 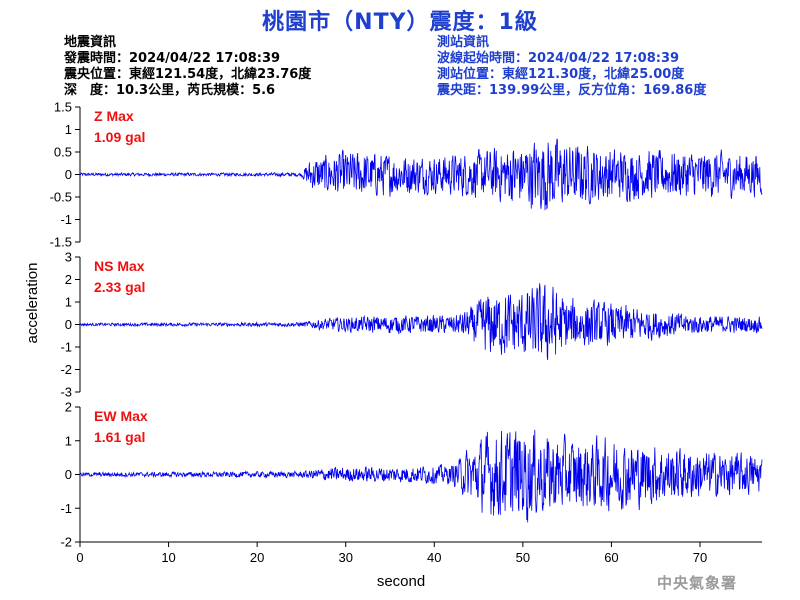 What do you see at coordinates (68, 174) in the screenshot?
I see `y-tick-label-Z: 0` at bounding box center [68, 174].